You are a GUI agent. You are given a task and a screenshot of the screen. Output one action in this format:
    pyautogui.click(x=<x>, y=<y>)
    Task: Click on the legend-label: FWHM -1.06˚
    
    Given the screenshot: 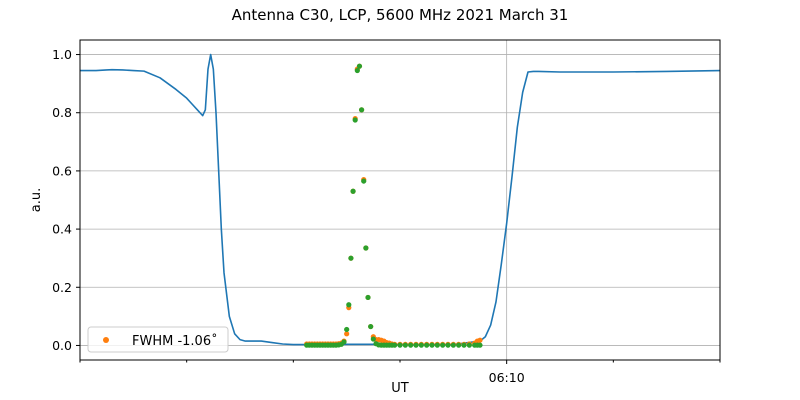 What is the action you would take?
    pyautogui.click(x=175, y=341)
    